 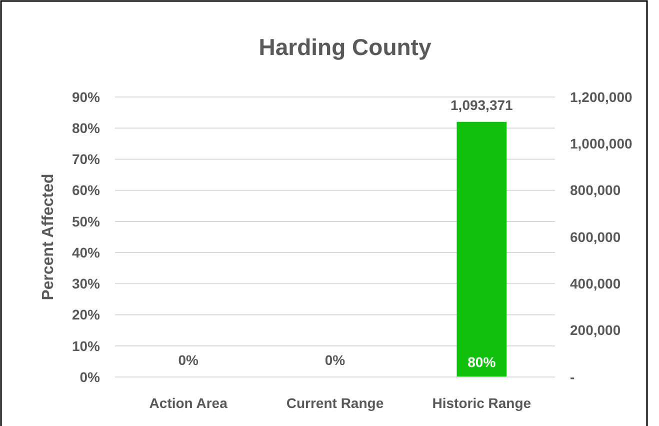 What do you see at coordinates (595, 190) in the screenshot?
I see `y2-tick-label: 800,000` at bounding box center [595, 190].